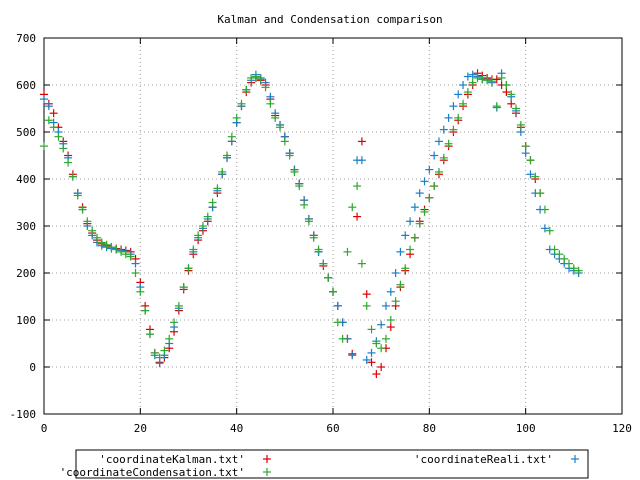 The image size is (640, 480). I want to click on legend-item-condensation: 'coordinateCondensation.txt', so click(165, 472).